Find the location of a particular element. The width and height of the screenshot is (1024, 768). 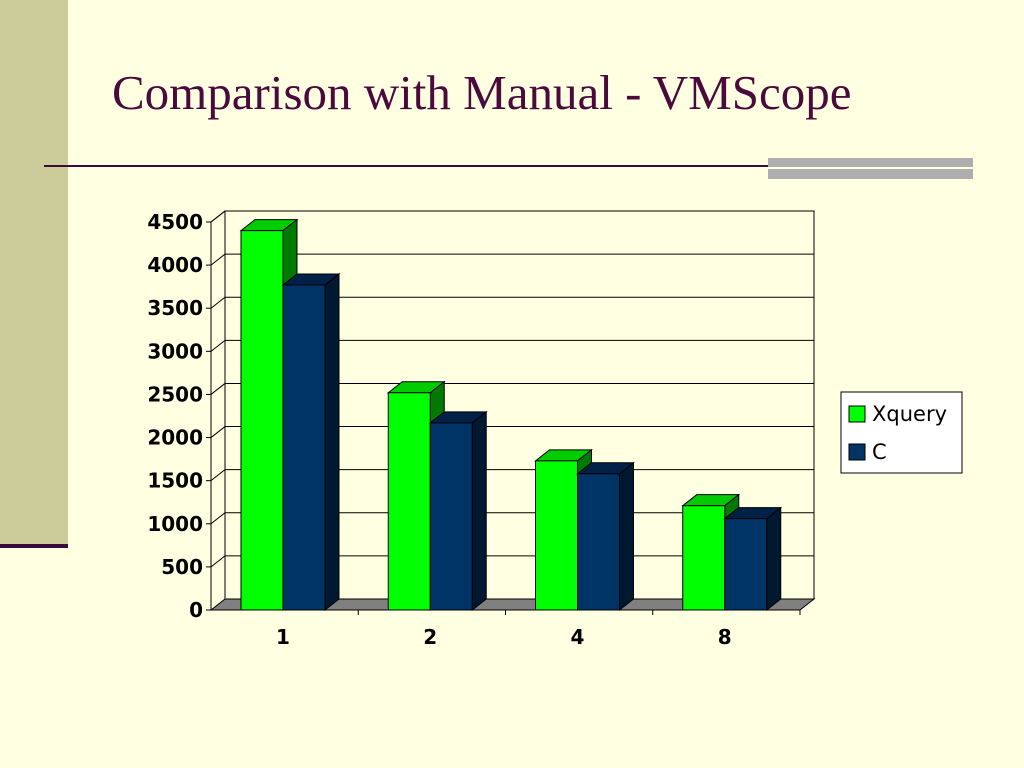

y-tick-label: 3000 is located at coordinates (175, 351).